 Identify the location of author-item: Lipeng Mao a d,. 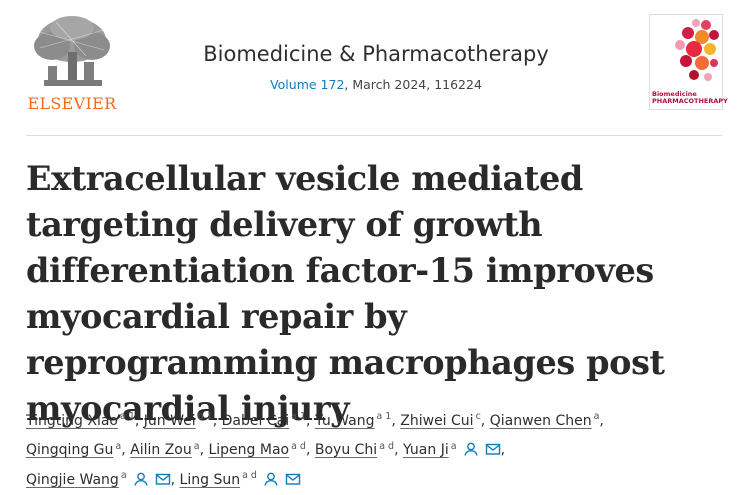
(261, 449).